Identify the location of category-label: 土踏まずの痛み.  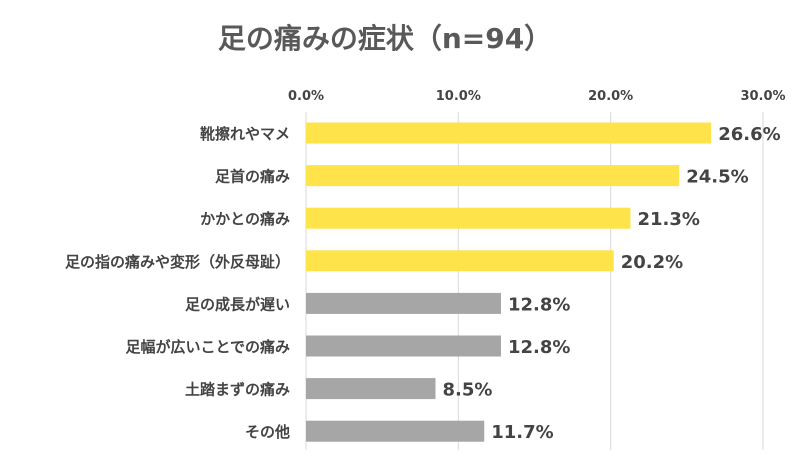
(237, 390).